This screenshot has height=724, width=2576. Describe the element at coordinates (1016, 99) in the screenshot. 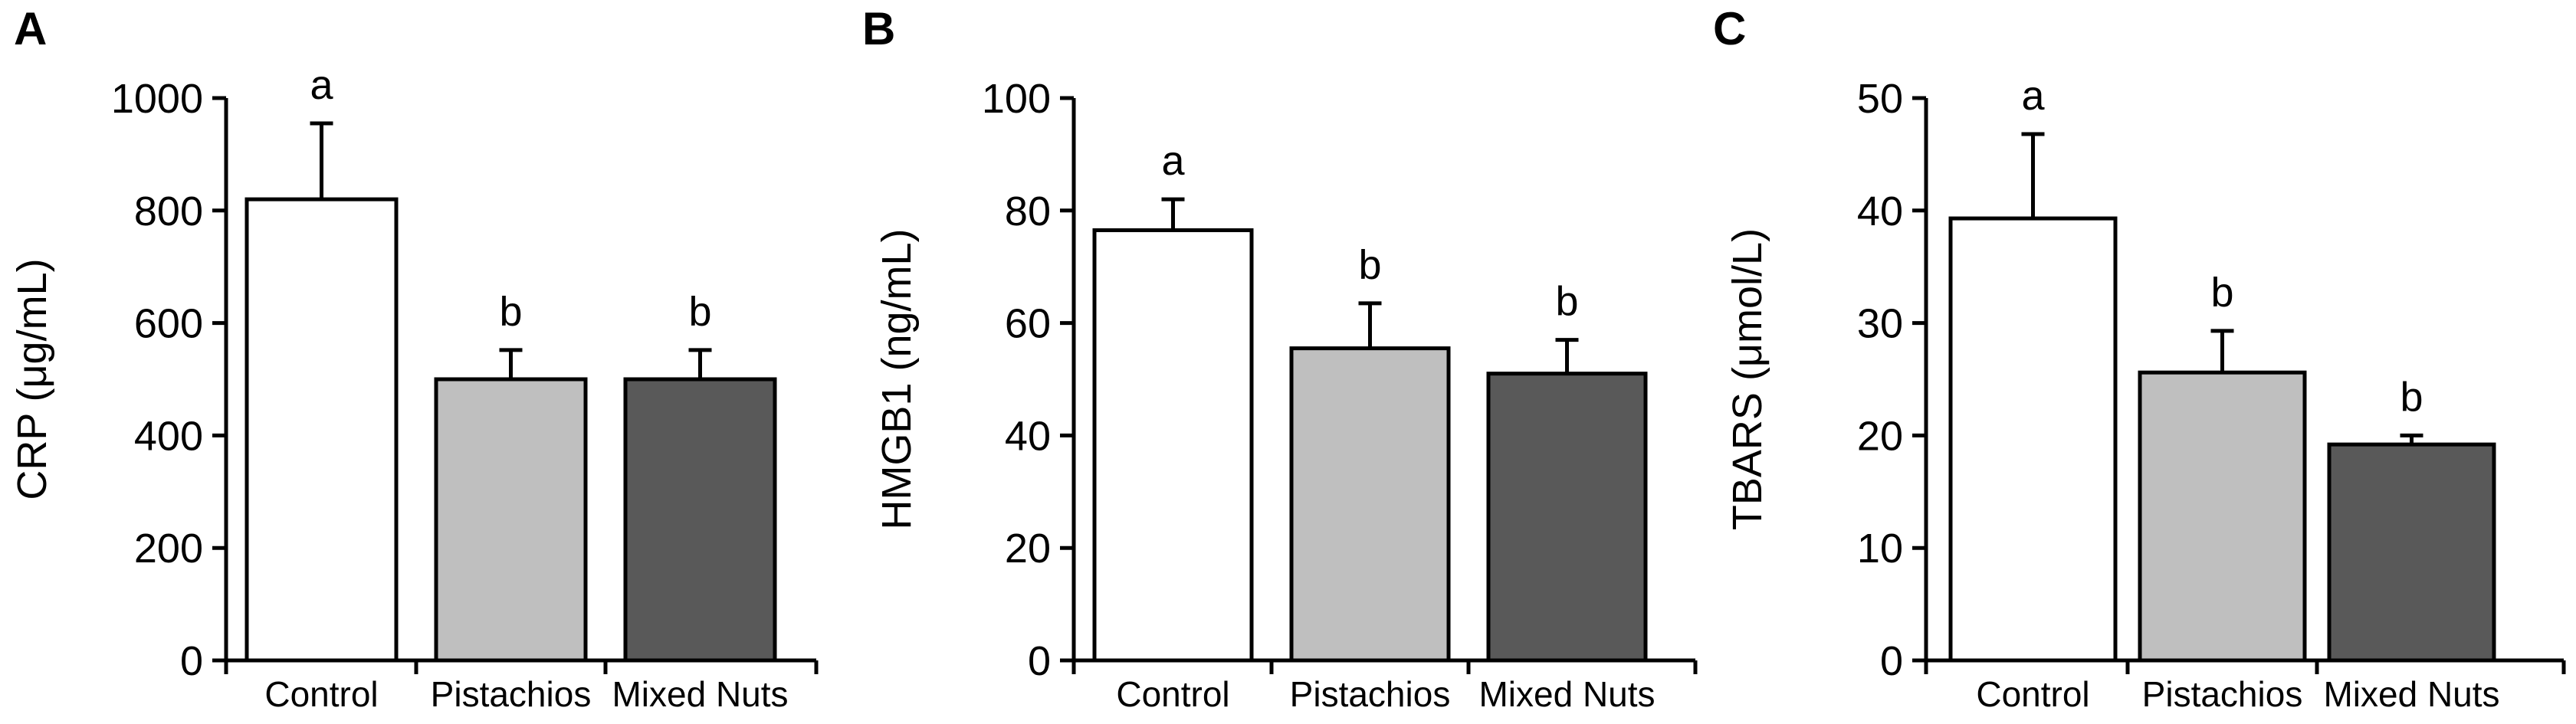

I see `y-tick-label: 100` at that location.